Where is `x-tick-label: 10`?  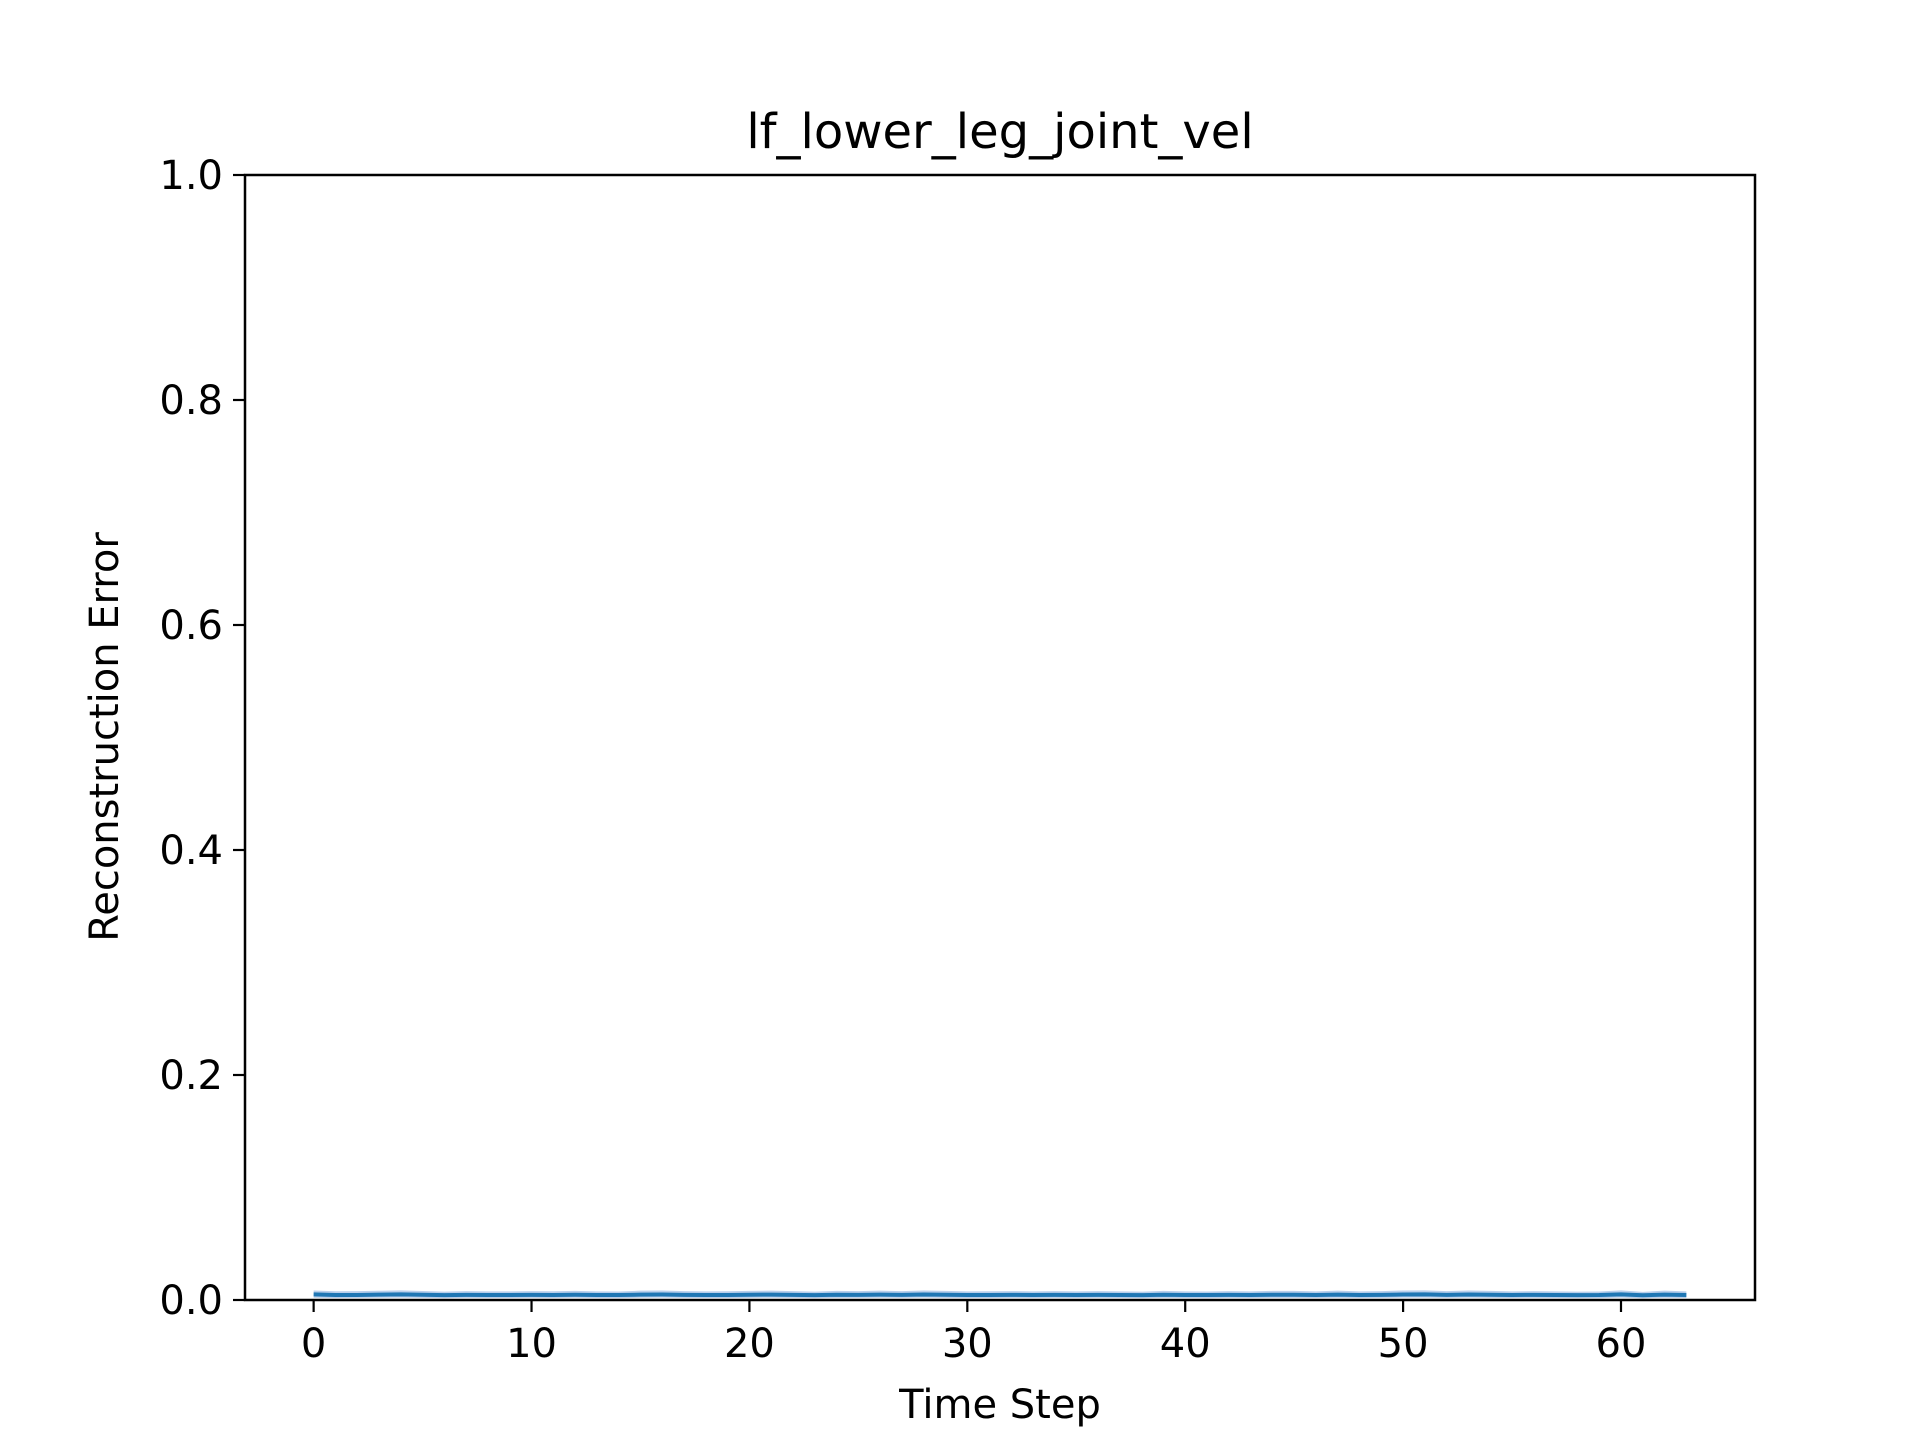 x-tick-label: 10 is located at coordinates (531, 1344).